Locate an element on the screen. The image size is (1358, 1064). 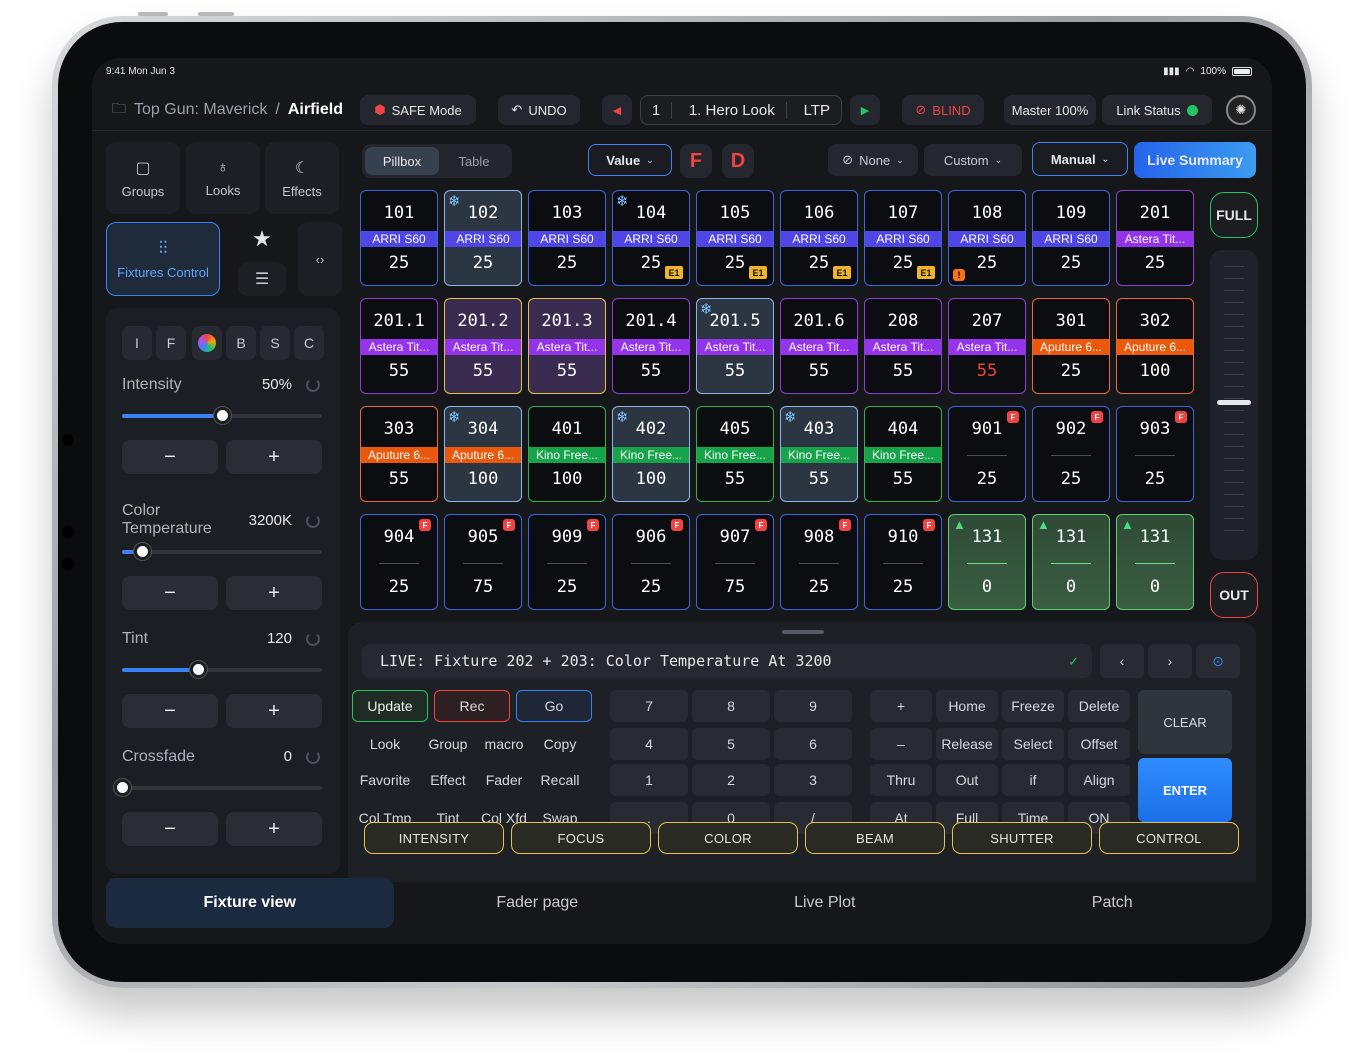
none-dropdown: ⊘ None ⌄ is located at coordinates (873, 160).